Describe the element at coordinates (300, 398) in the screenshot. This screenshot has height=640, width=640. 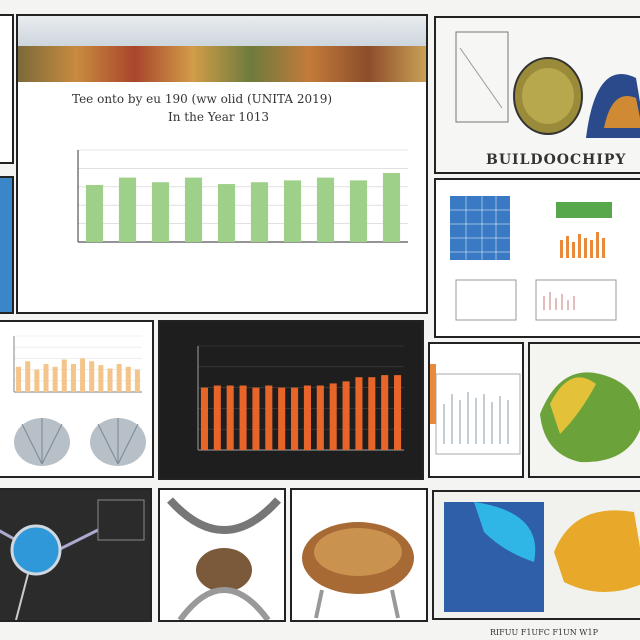
I see `orange-bar-chart` at that location.